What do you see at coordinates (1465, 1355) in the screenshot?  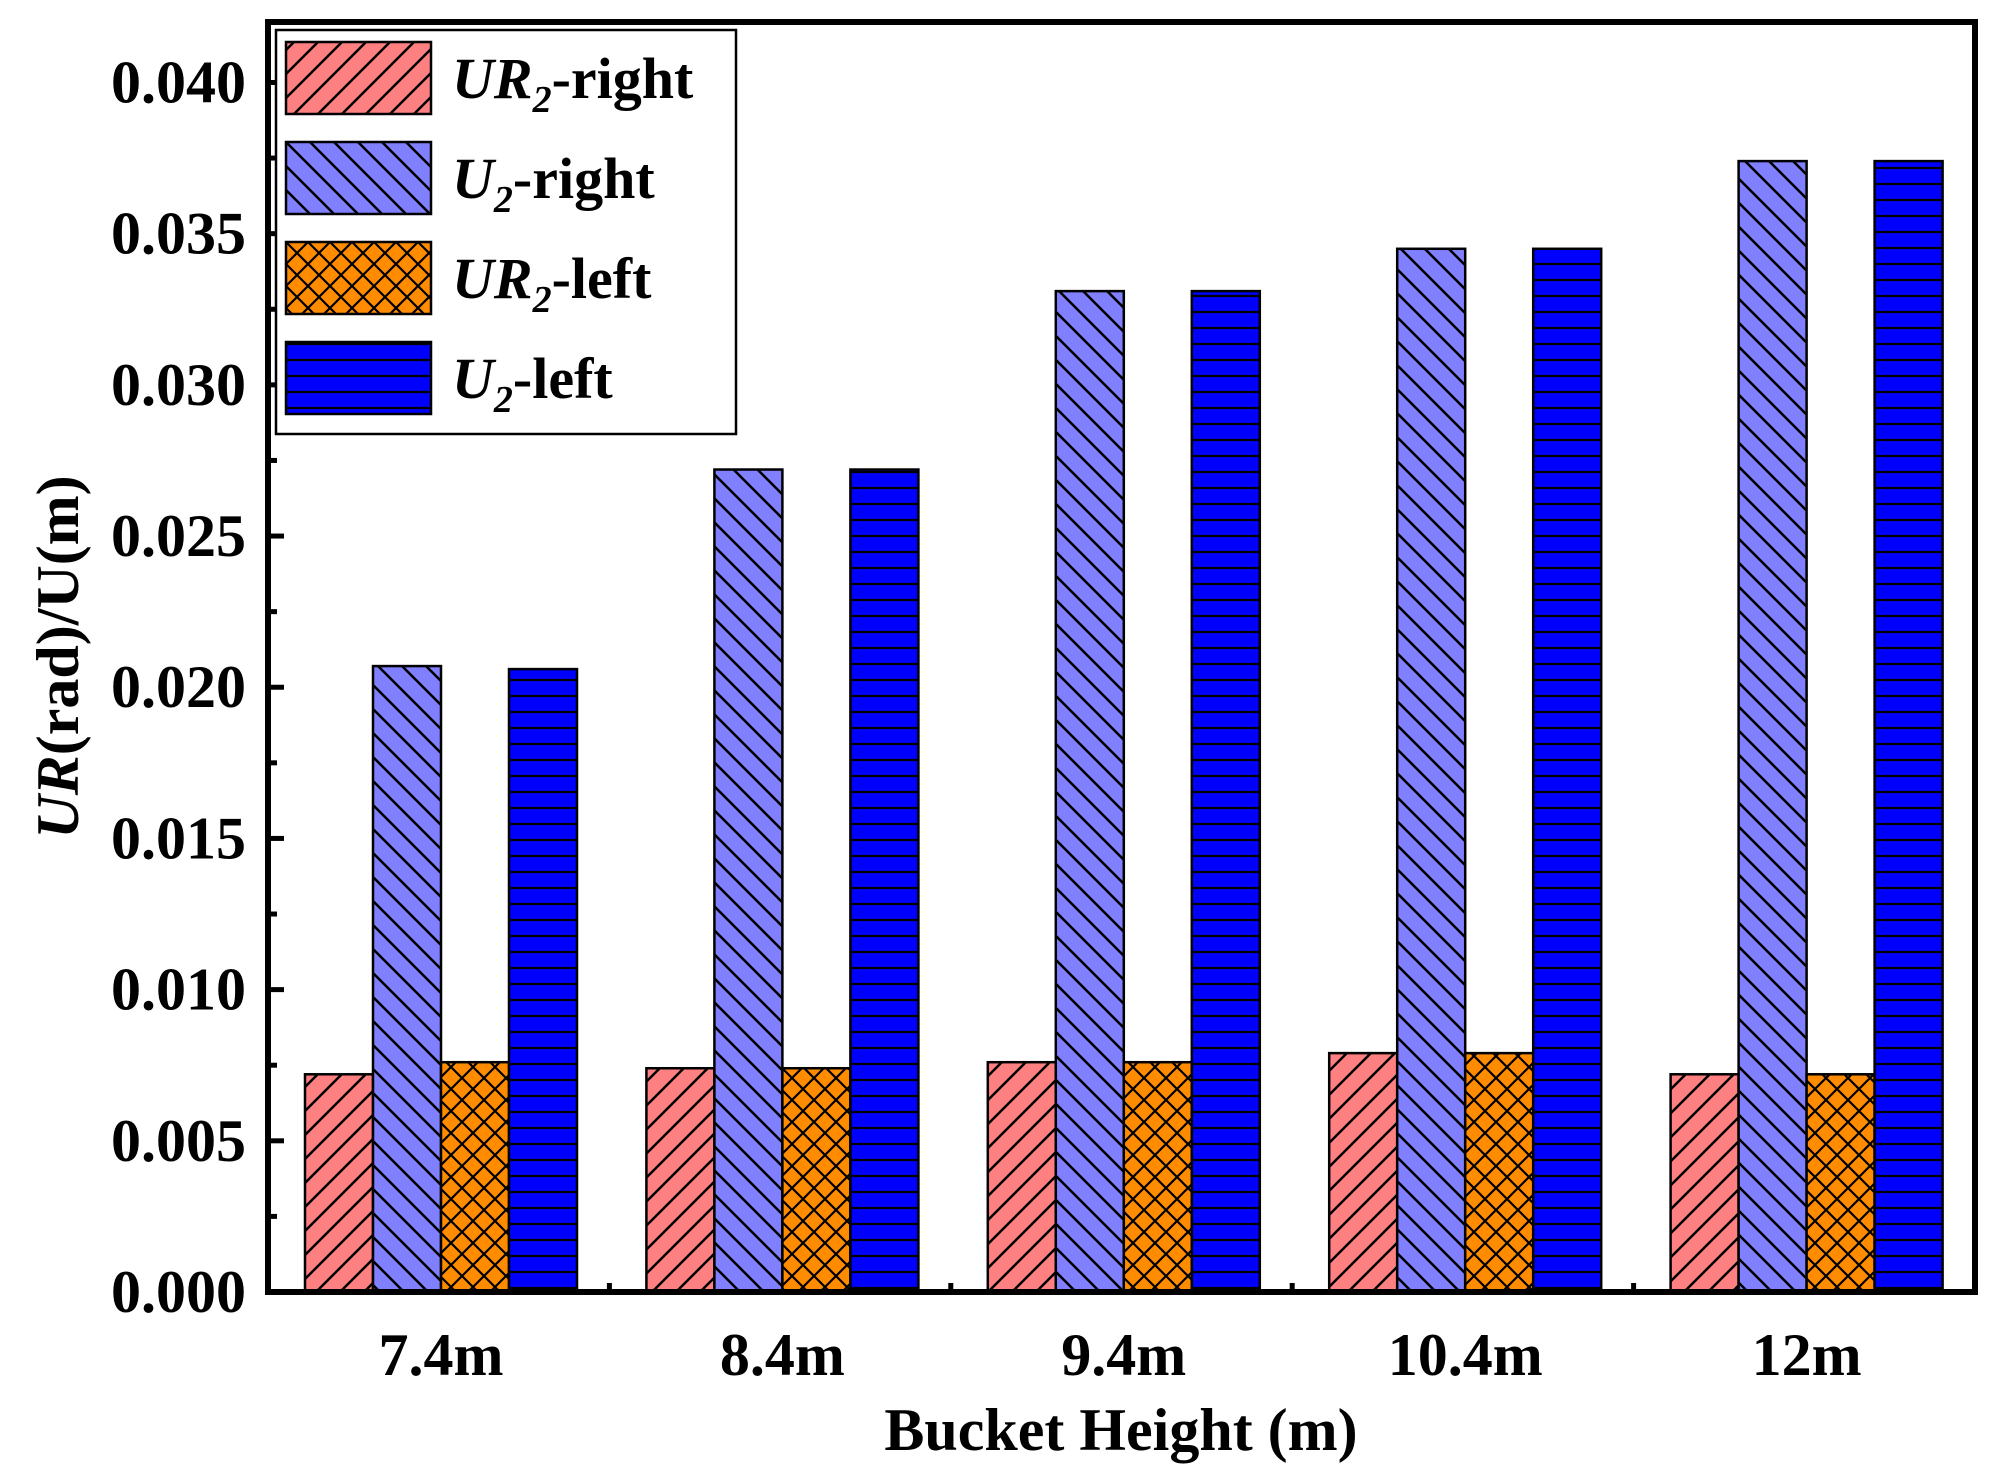 I see `x-tick-label: 10.4m` at bounding box center [1465, 1355].